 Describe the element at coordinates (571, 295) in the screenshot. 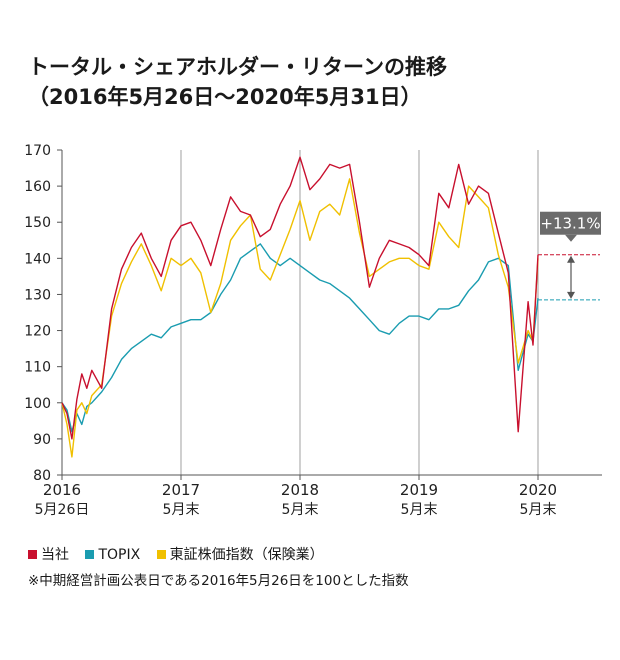

I see `annotation-arrow-head-down` at that location.